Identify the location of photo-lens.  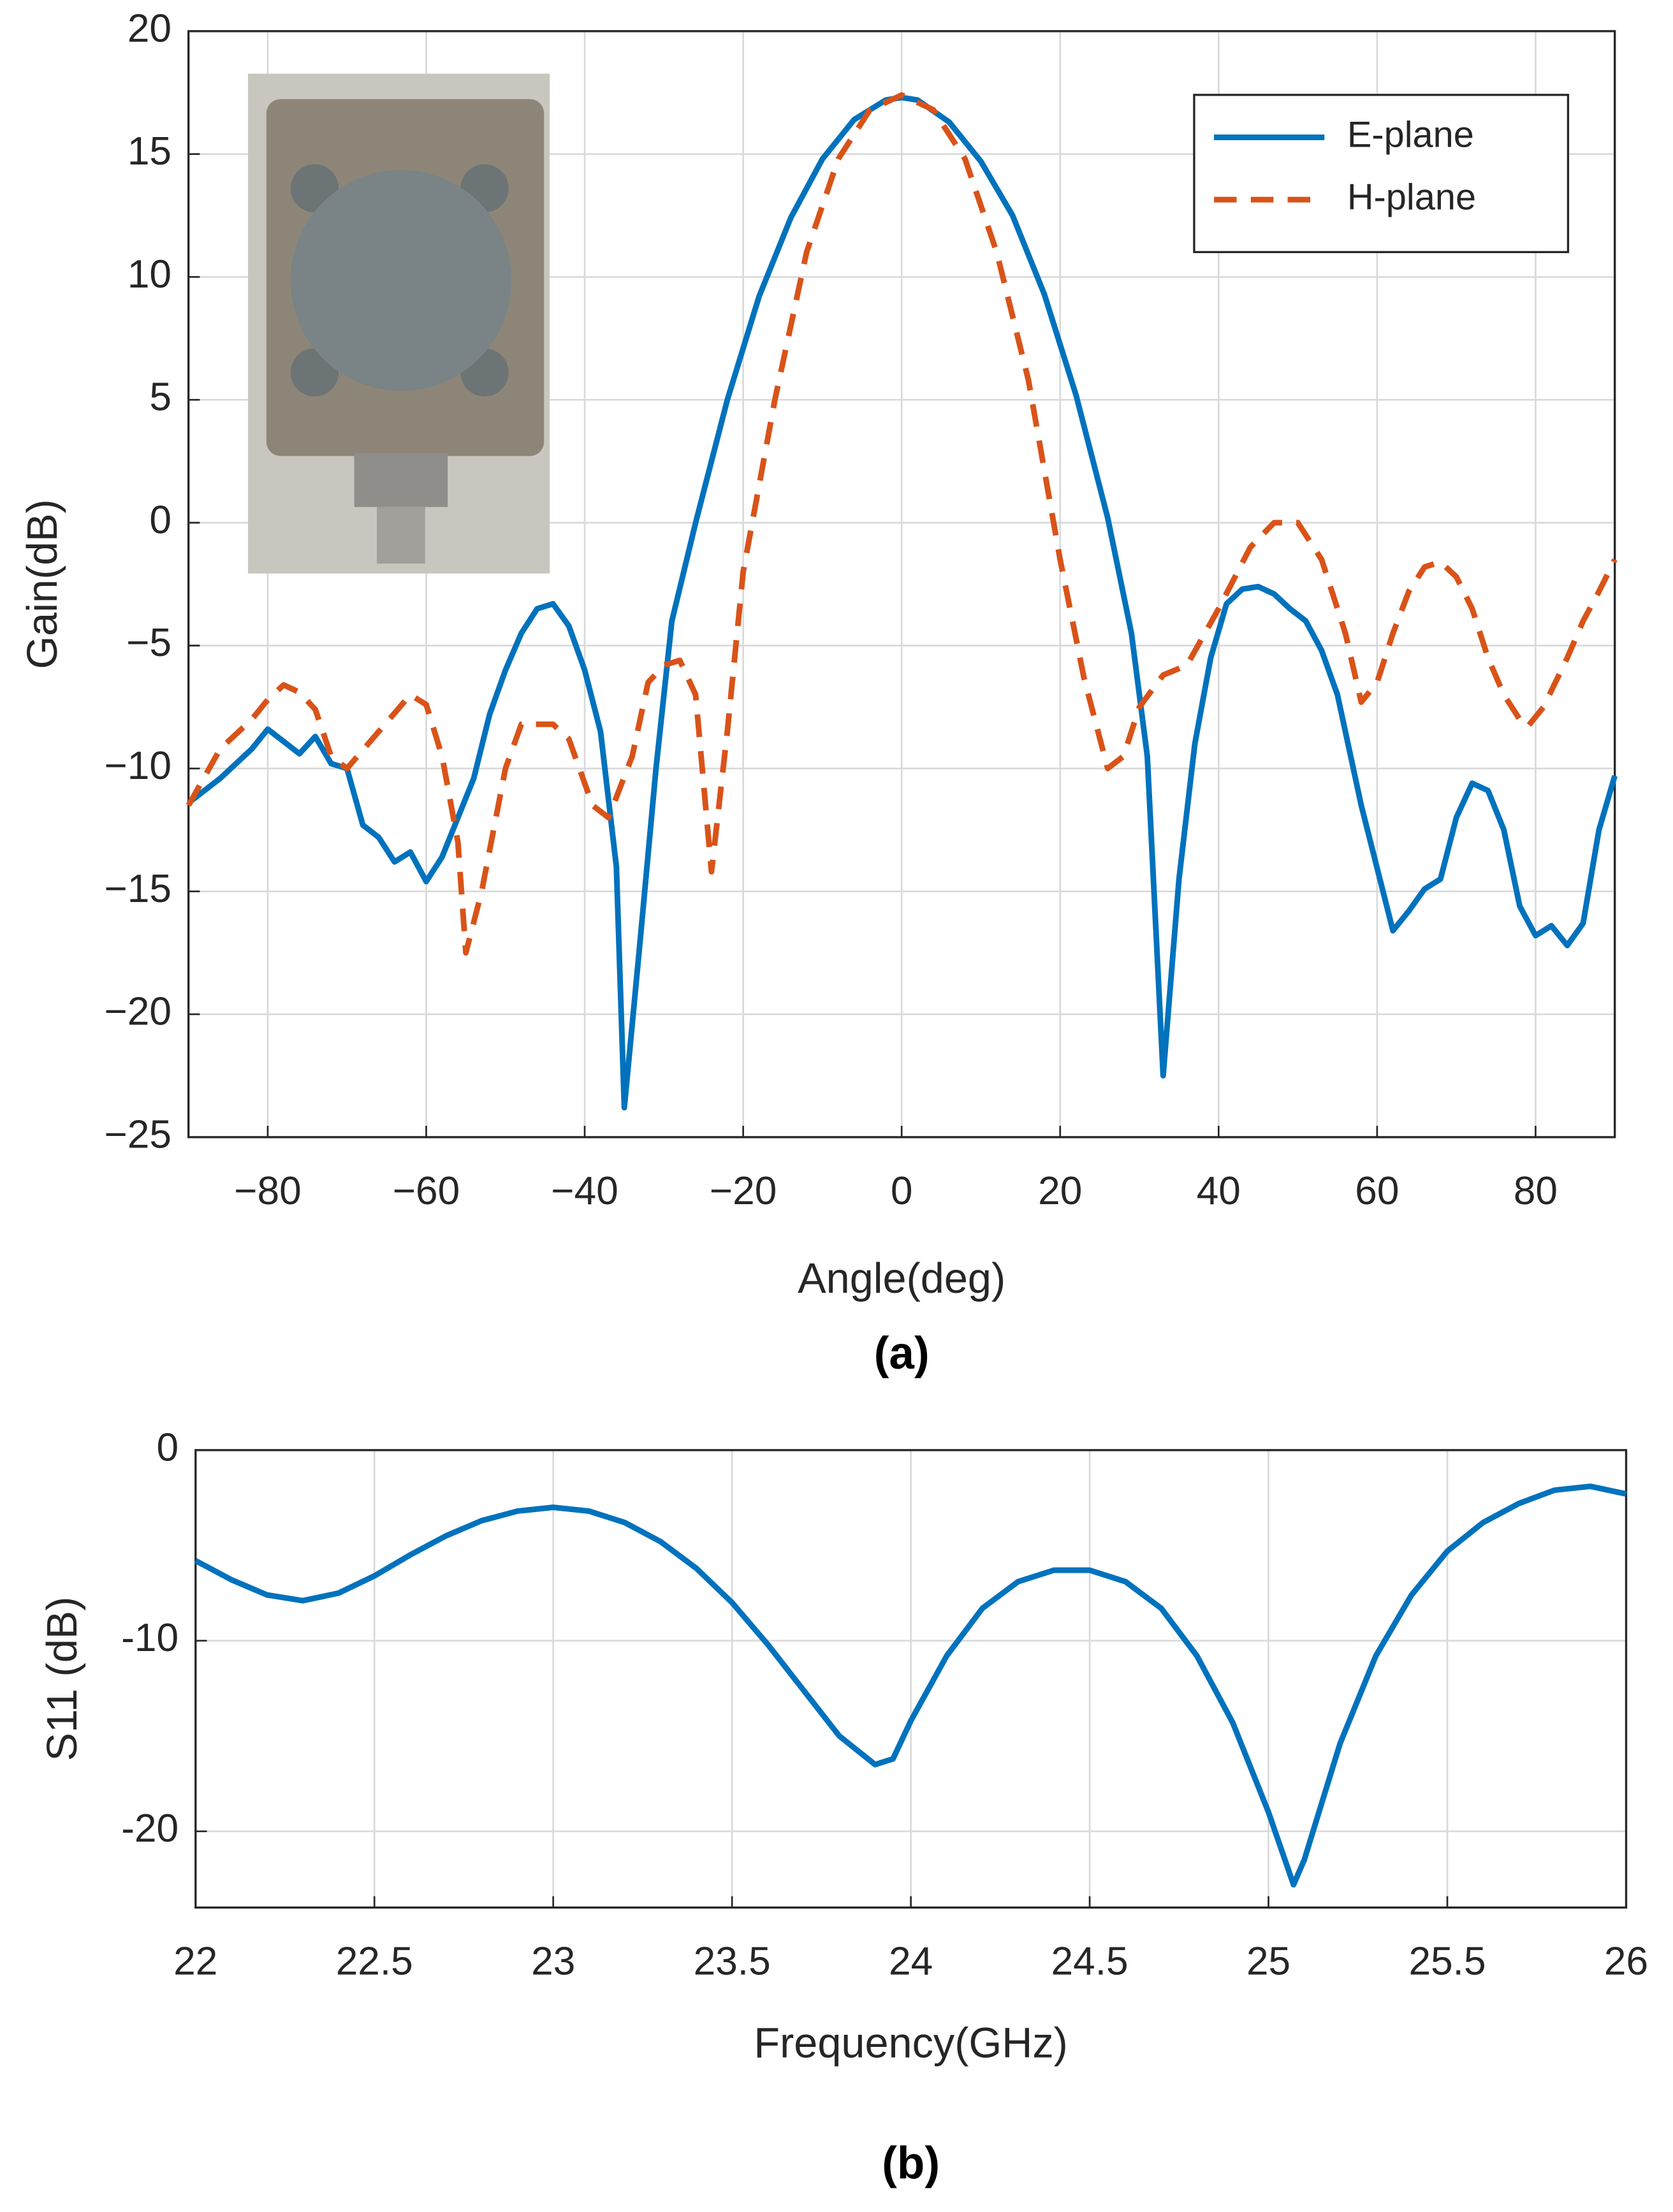
(401, 280).